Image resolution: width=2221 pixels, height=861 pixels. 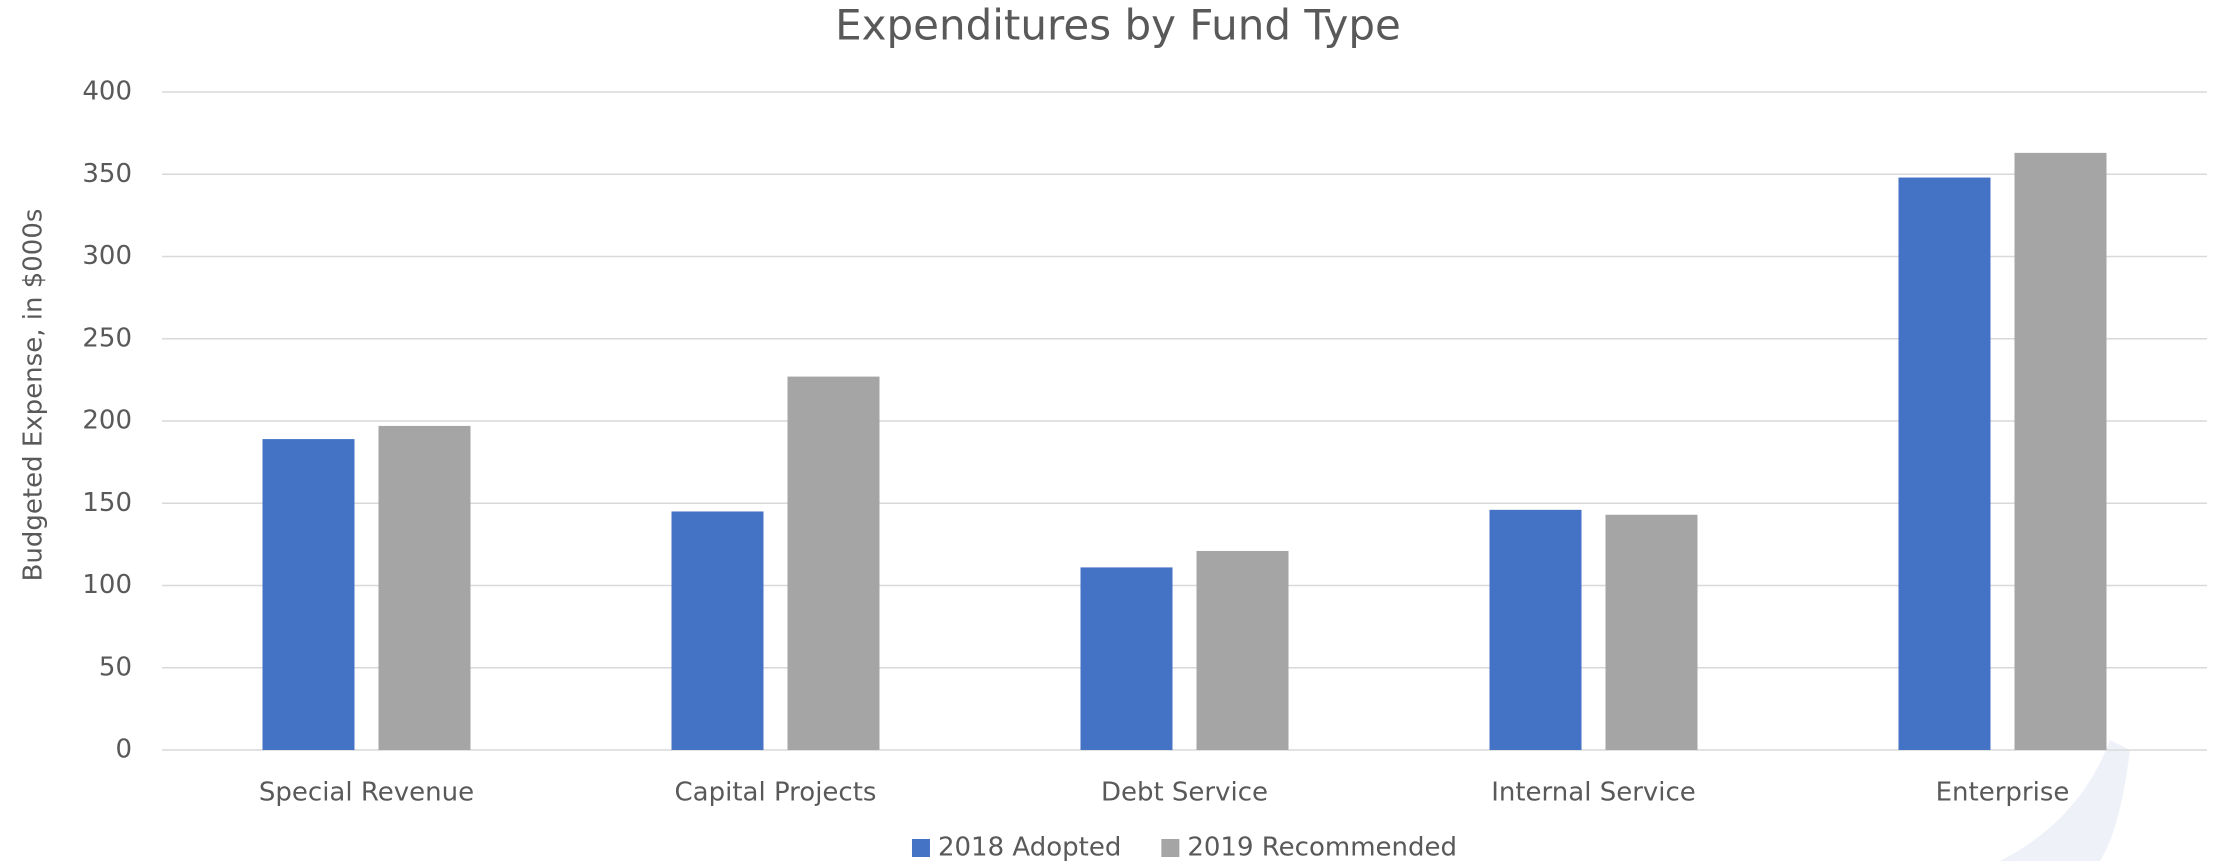 What do you see at coordinates (107, 585) in the screenshot?
I see `y-tick-label: 100` at bounding box center [107, 585].